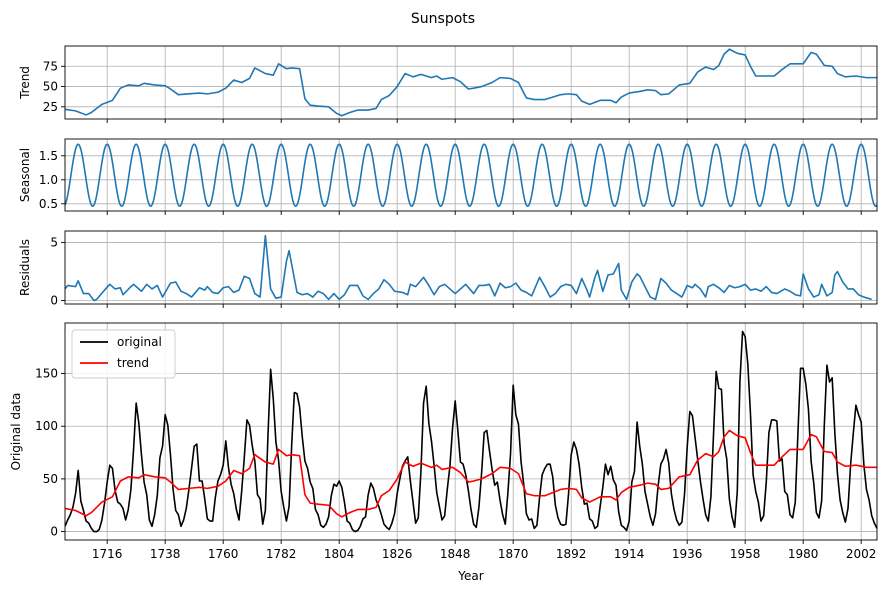 The height and width of the screenshot is (593, 887). I want to click on residuals-frame, so click(471, 267).